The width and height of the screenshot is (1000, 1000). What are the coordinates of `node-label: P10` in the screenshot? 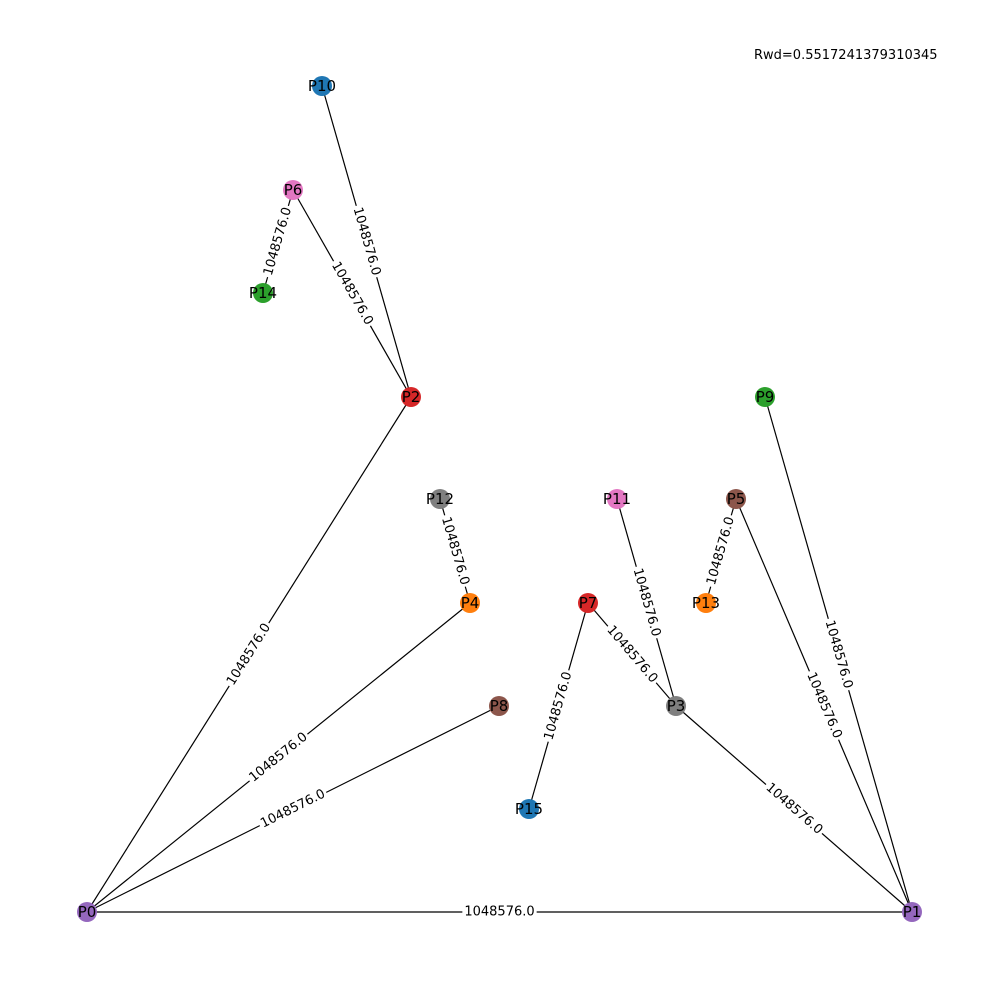 It's located at (322, 86).